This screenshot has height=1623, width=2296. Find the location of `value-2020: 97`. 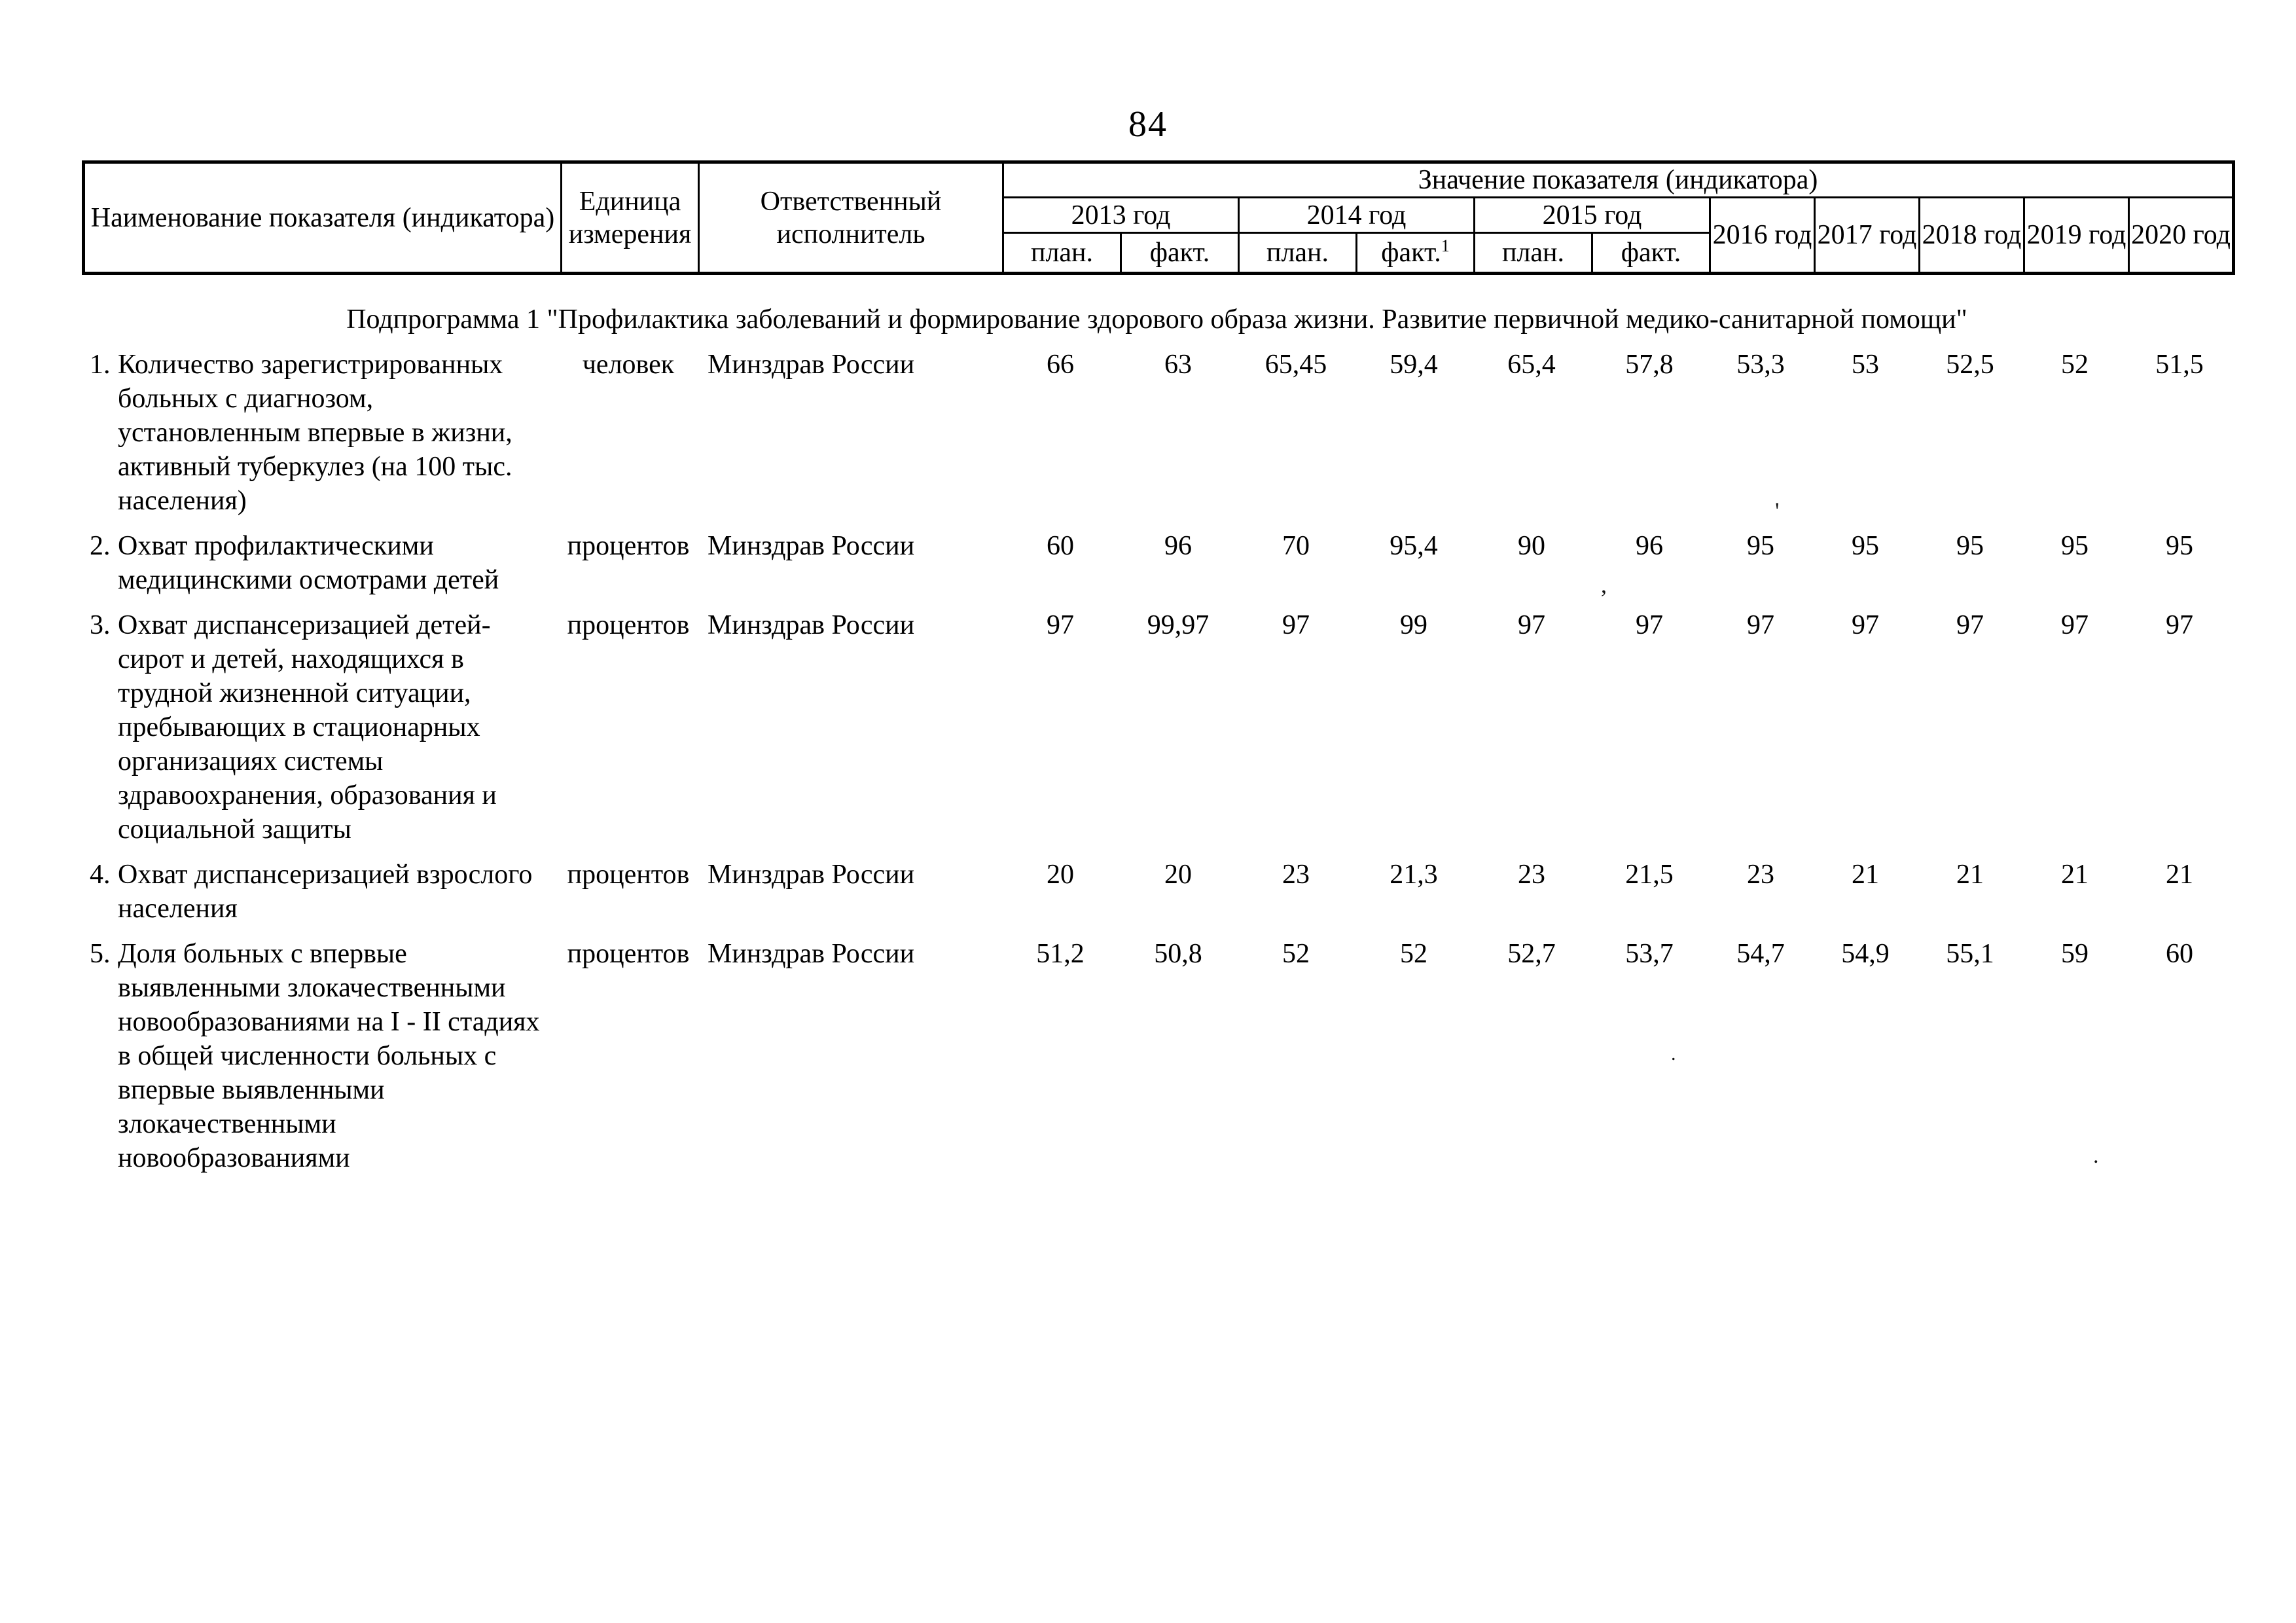

value-2020: 97 is located at coordinates (2179, 625).